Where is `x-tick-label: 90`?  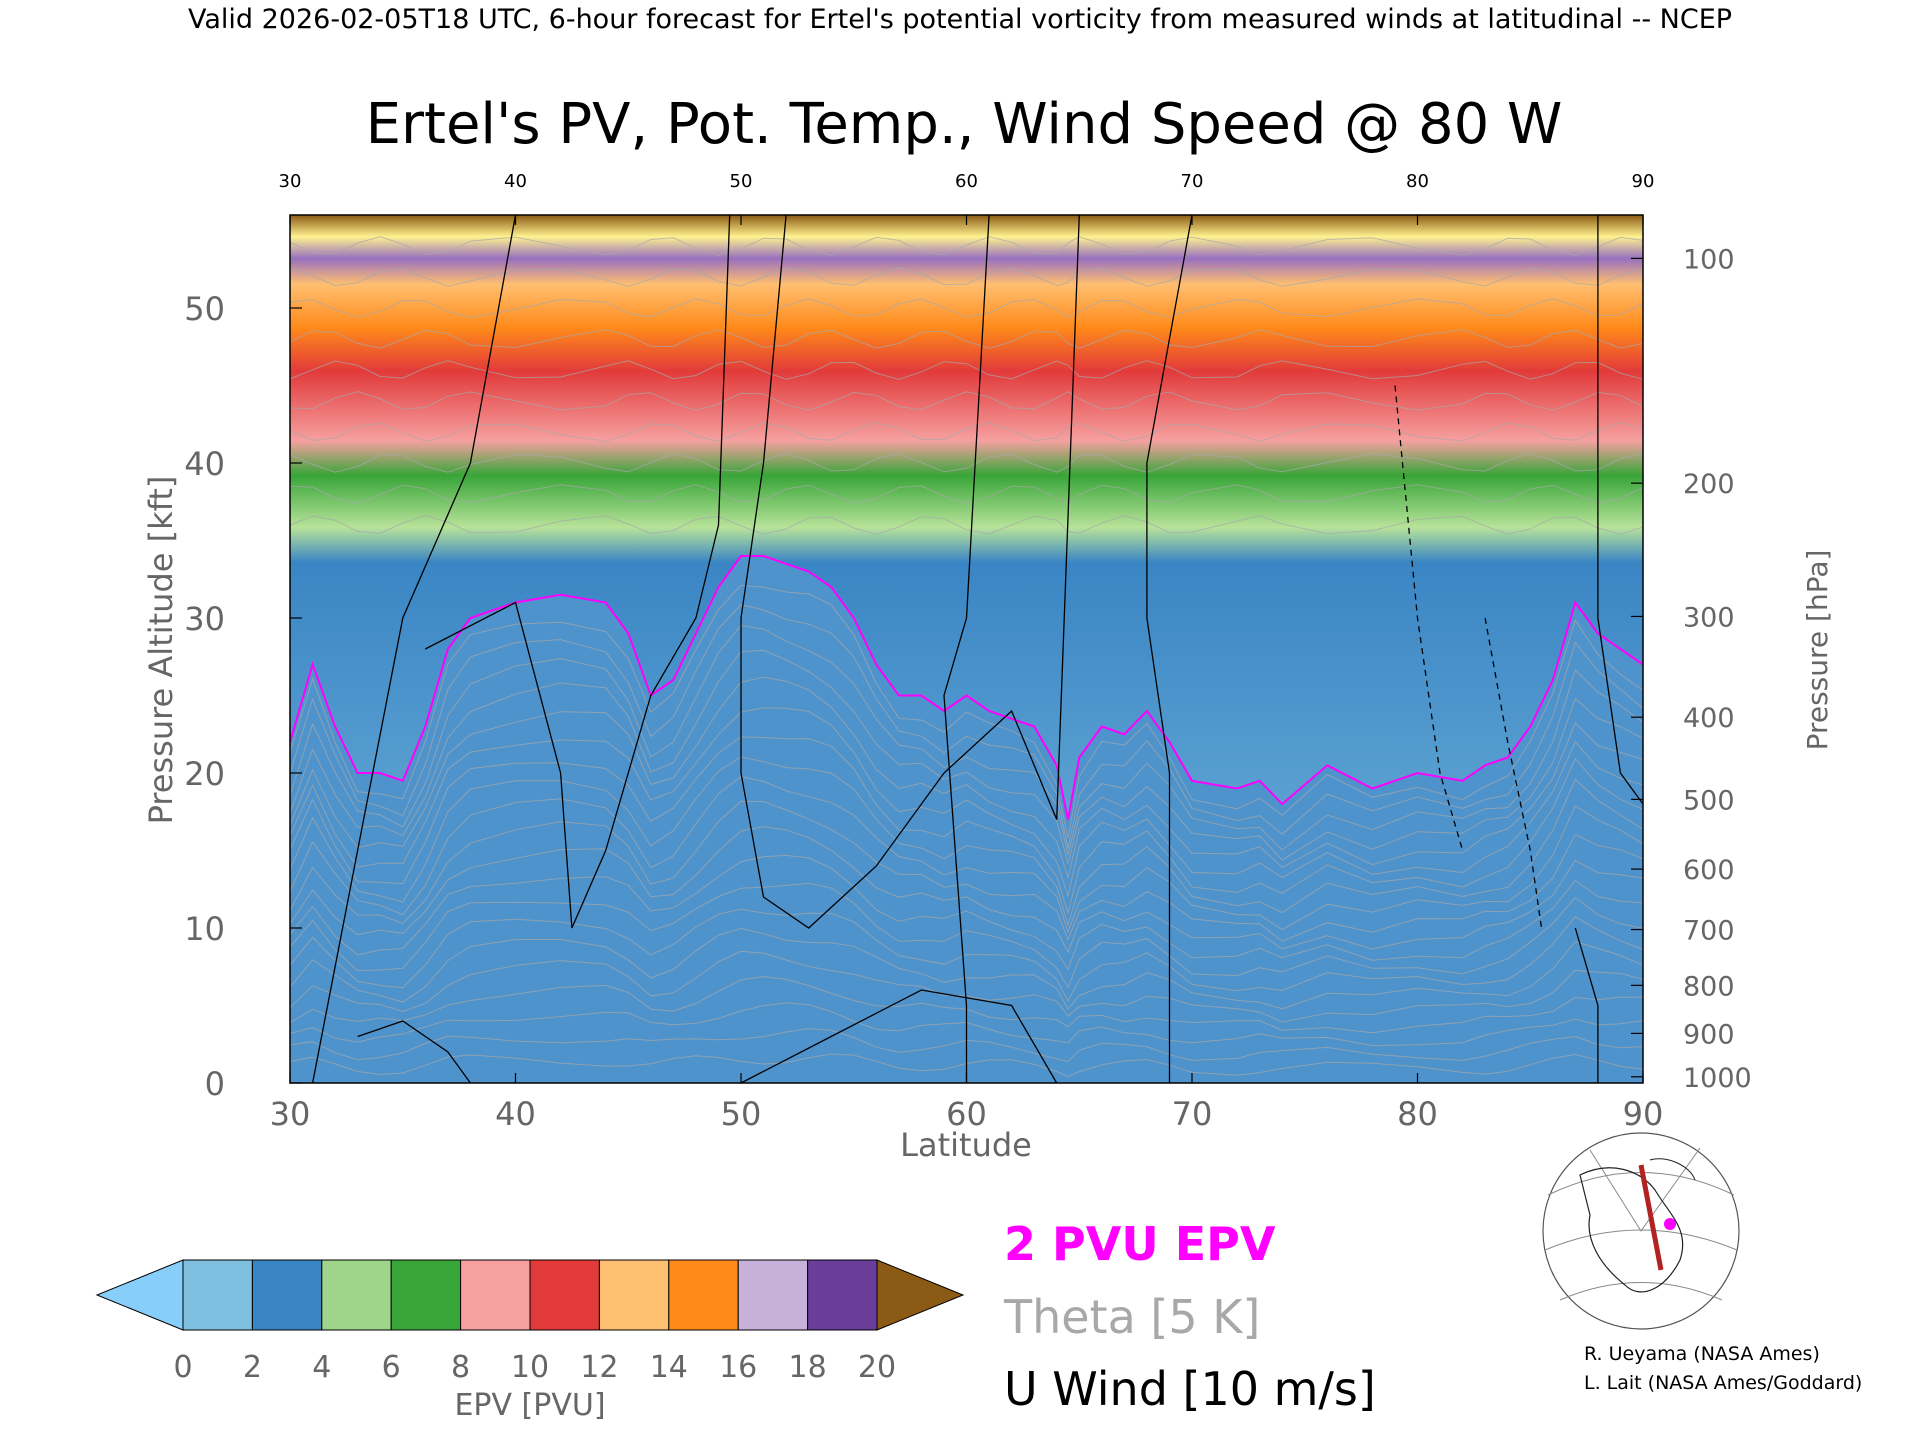
x-tick-label: 90 is located at coordinates (1643, 1114).